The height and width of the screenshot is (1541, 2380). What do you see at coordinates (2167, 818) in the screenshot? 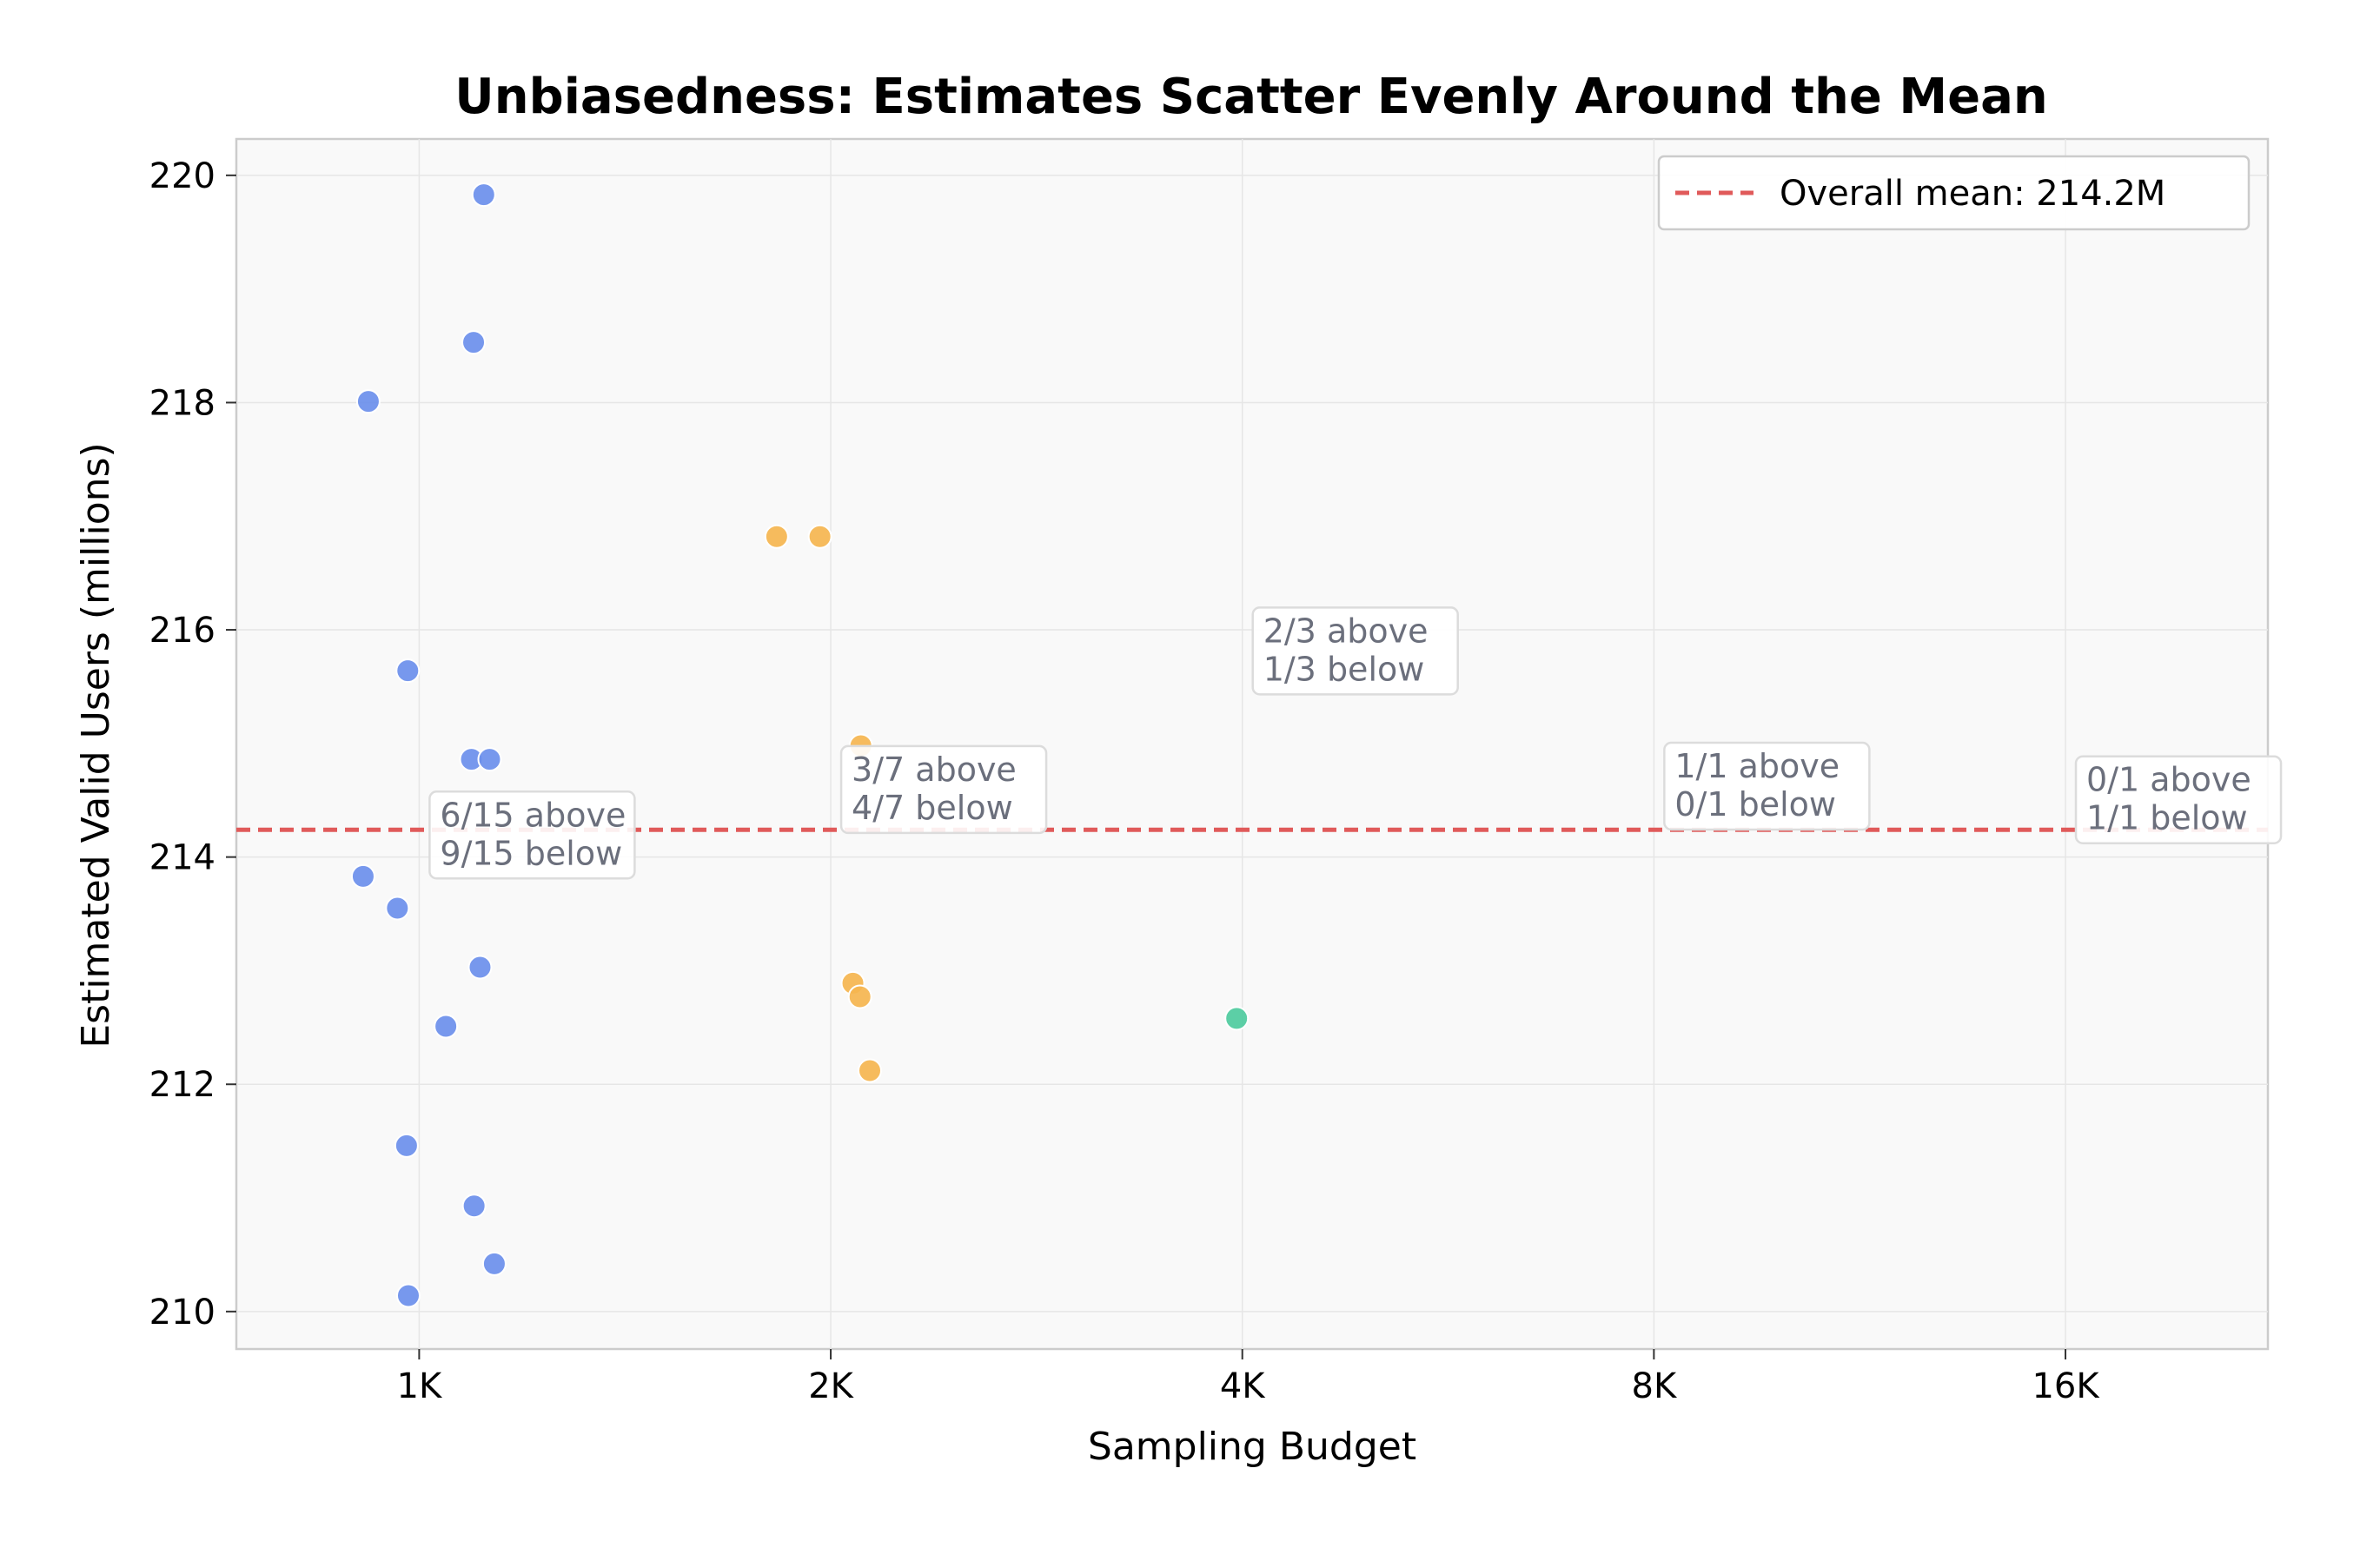
I see `annotation-below: 1/1 below` at bounding box center [2167, 818].